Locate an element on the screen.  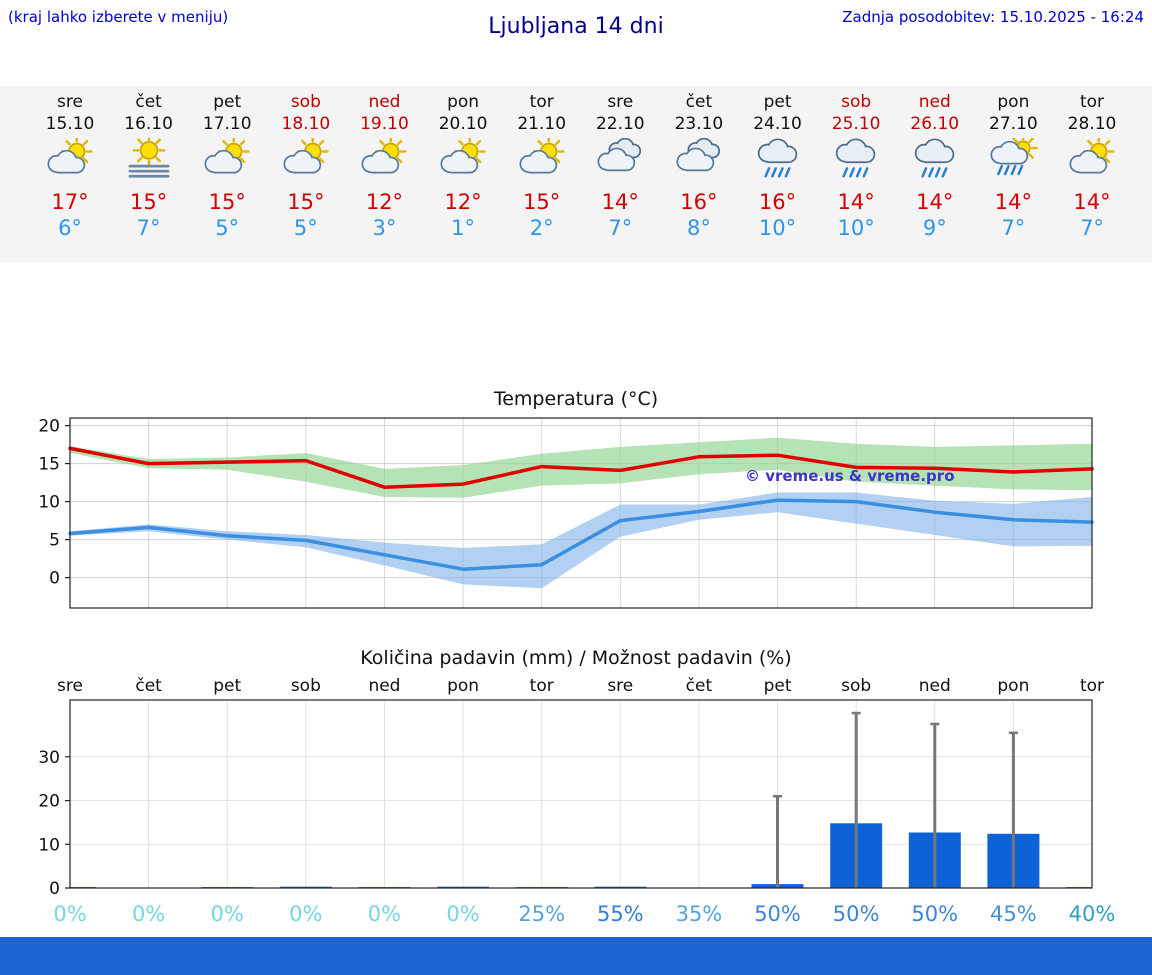
day-date: 22.10 is located at coordinates (620, 124).